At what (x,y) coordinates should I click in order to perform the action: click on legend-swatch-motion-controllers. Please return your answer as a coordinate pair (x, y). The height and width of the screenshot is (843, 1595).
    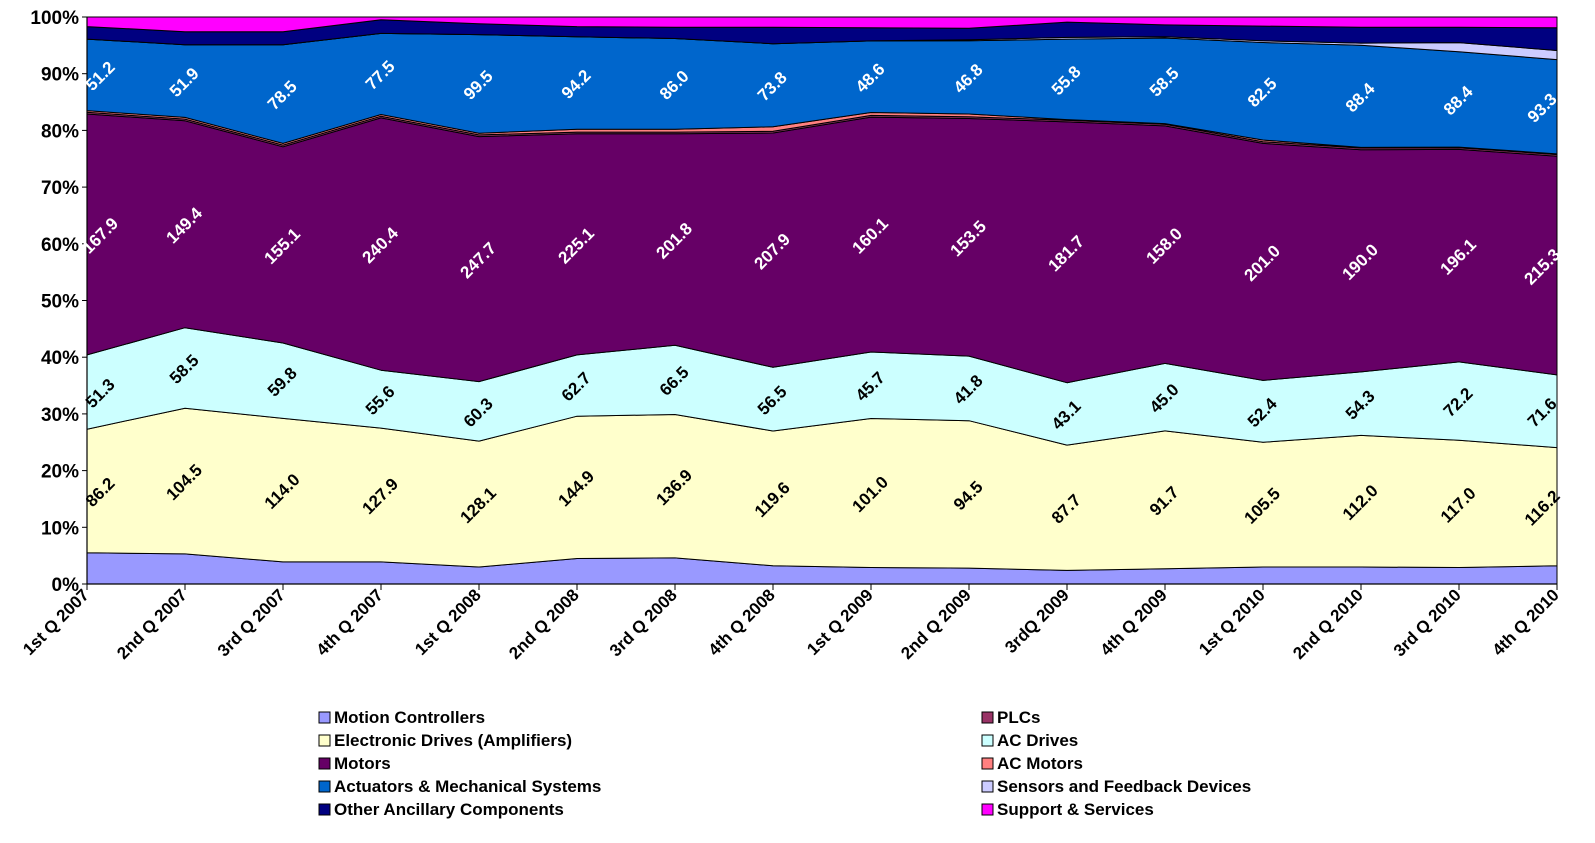
    Looking at the image, I should click on (324, 717).